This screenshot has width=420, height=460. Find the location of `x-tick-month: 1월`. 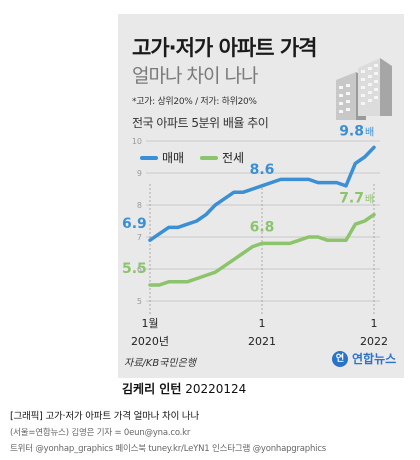

x-tick-month: 1월 is located at coordinates (149, 323).